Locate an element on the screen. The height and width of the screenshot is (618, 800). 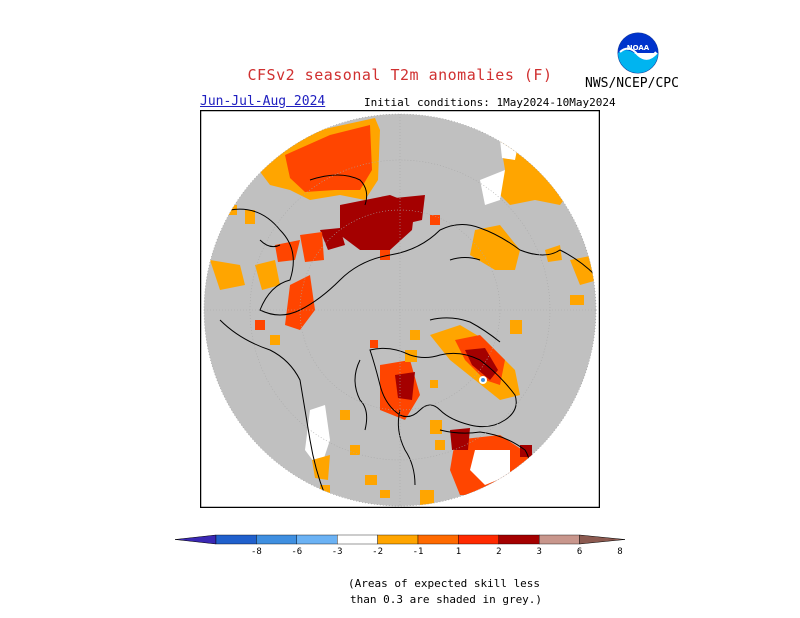
legend-arrow-low is located at coordinates (196, 539).